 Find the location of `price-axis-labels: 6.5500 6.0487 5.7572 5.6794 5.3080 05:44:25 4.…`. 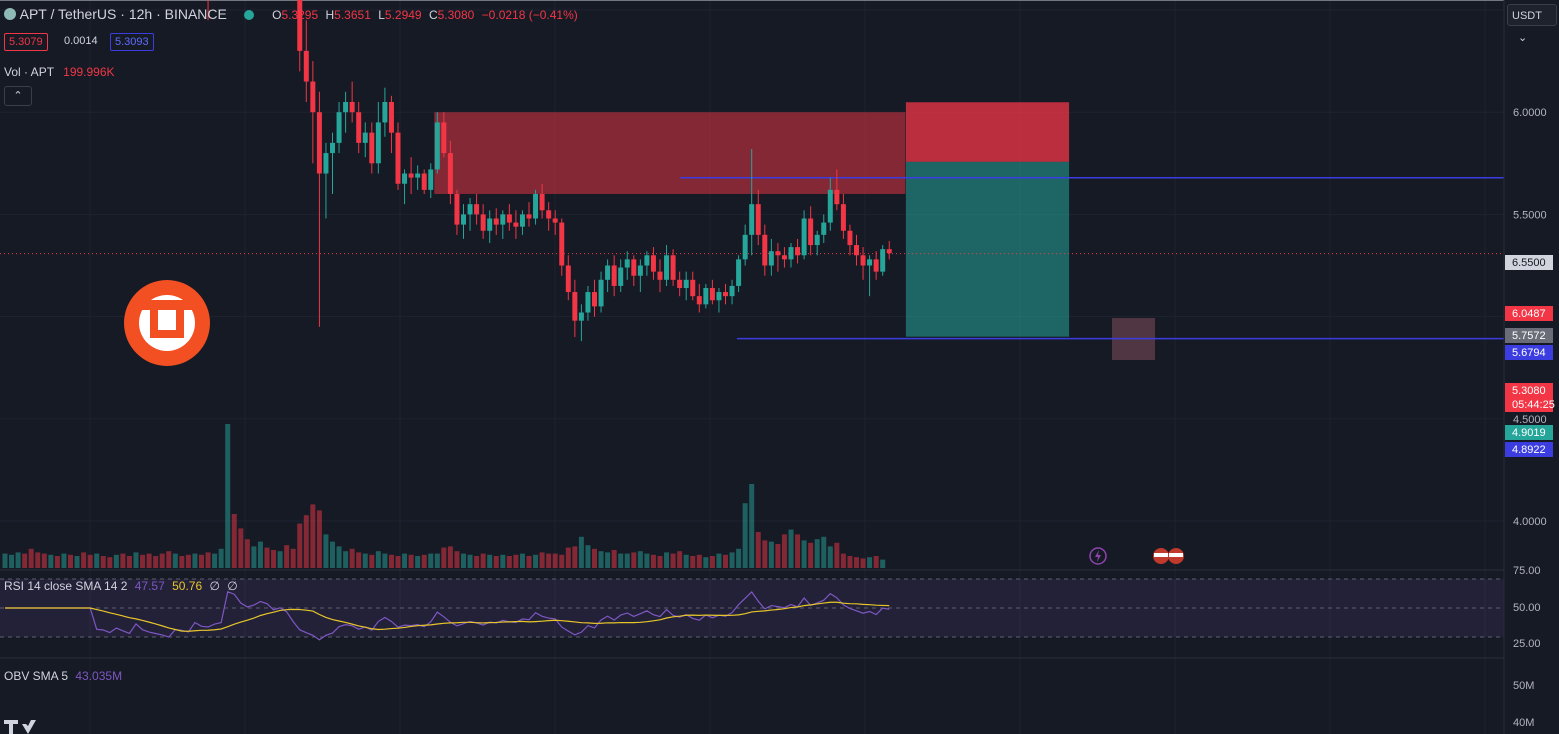

price-axis-labels: 6.5500 6.0487 5.7572 5.6794 5.3080 05:44:25 4.… is located at coordinates (1530, 356).